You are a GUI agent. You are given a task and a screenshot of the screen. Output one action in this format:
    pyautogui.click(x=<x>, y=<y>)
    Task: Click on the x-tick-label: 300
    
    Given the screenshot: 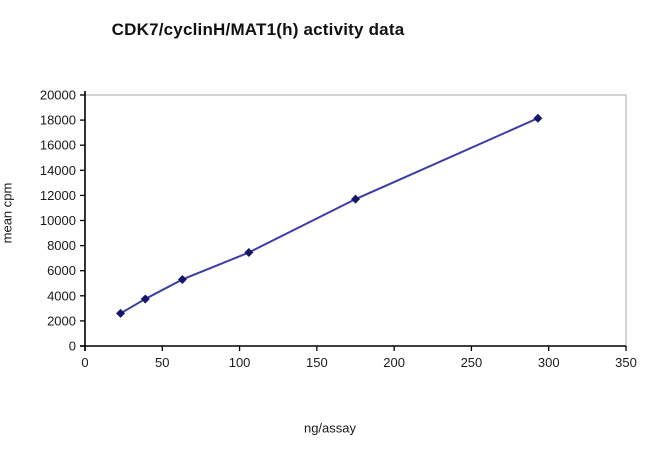 What is the action you would take?
    pyautogui.click(x=549, y=362)
    